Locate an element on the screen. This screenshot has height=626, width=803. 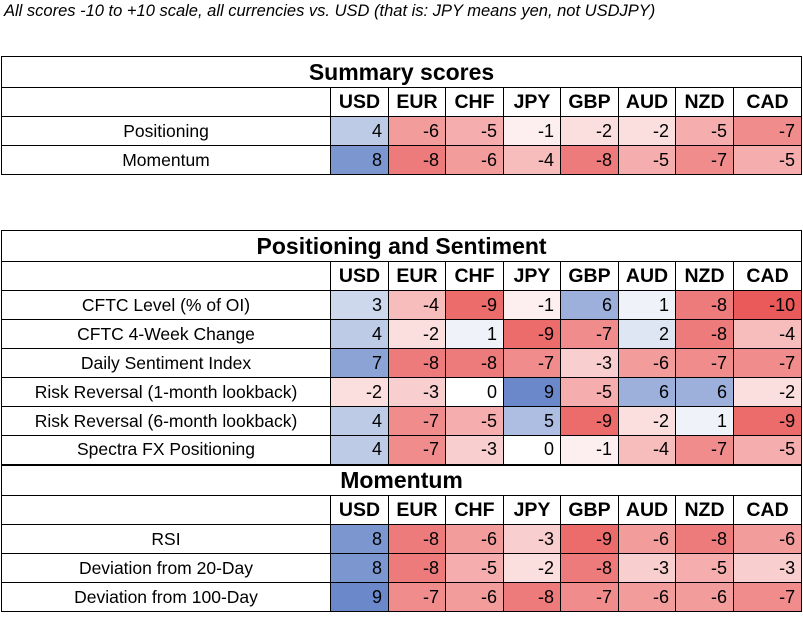
positioning-title-row: Positioning and Sentiment is located at coordinates (401, 246).